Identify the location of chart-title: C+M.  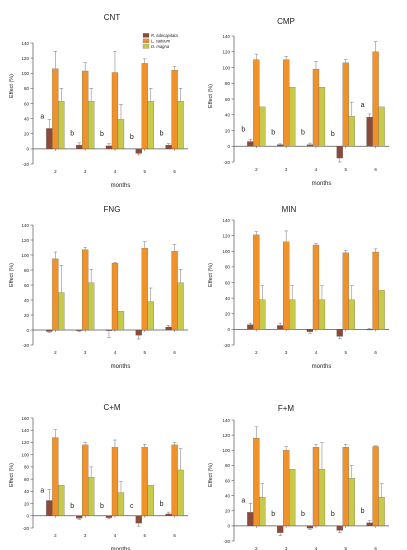
(111, 407).